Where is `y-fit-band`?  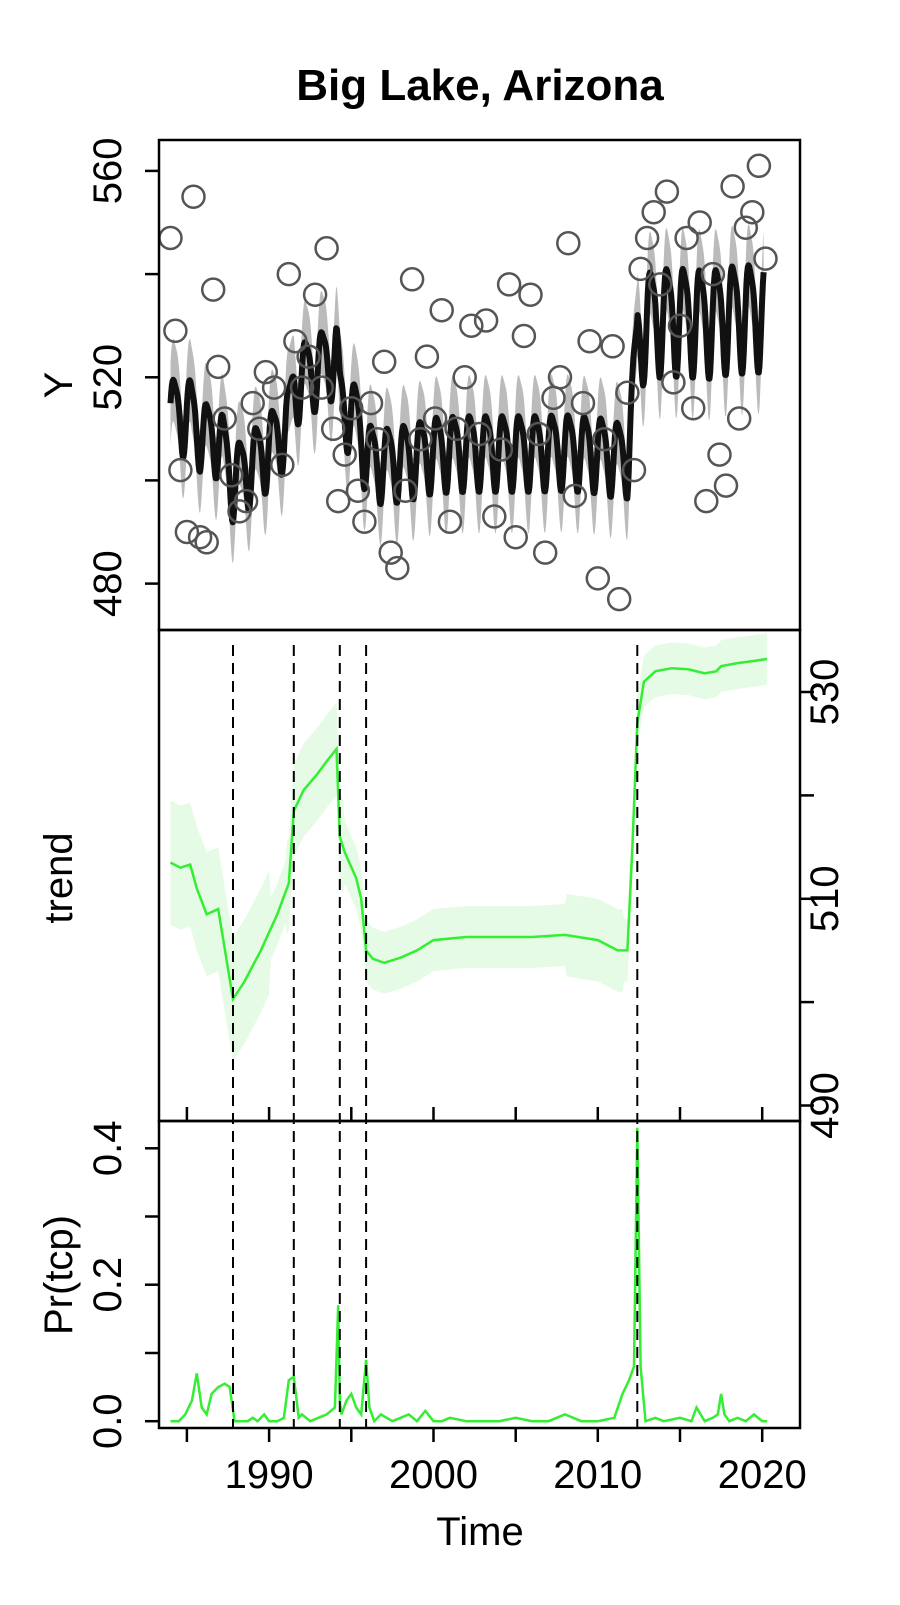
y-fit-band is located at coordinates (467, 394).